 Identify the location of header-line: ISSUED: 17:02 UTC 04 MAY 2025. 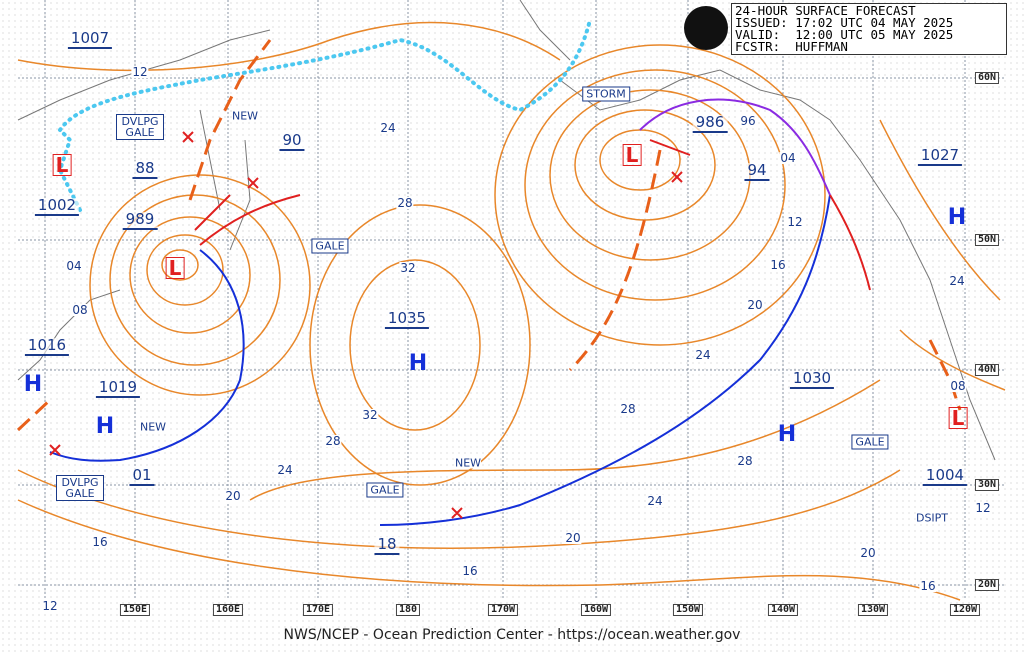
(844, 22).